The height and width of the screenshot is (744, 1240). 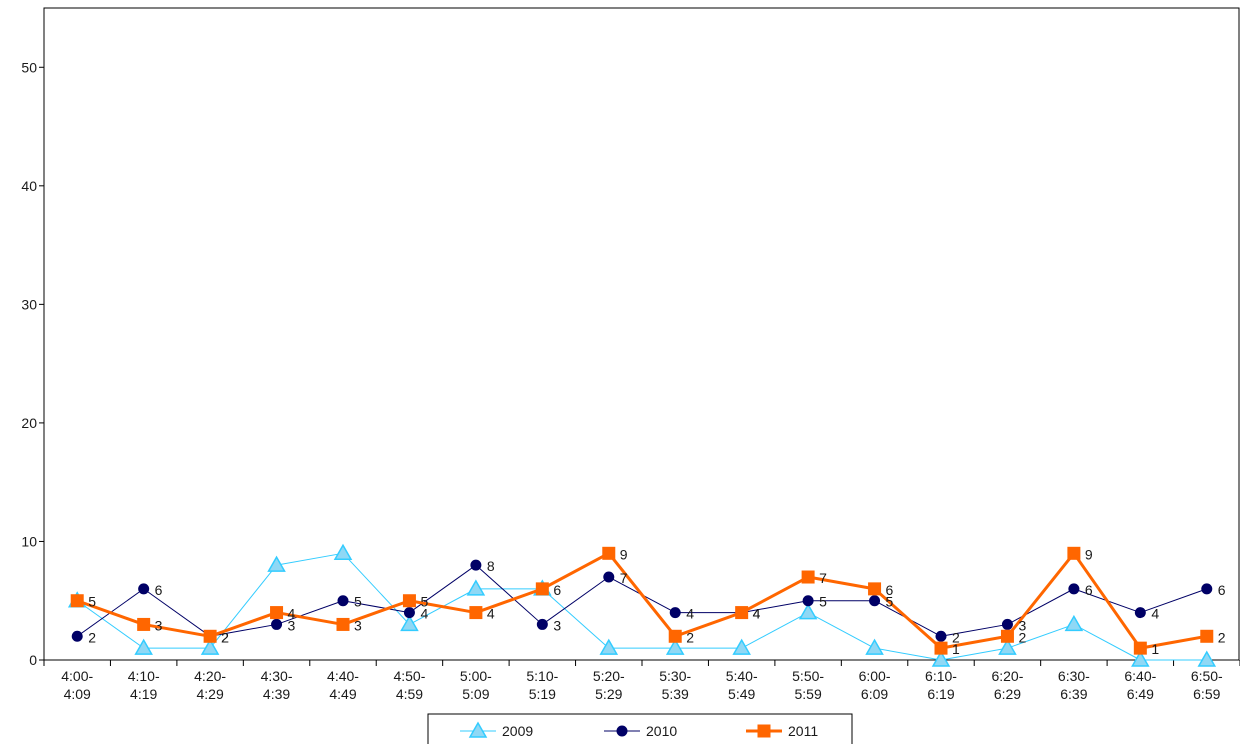 I want to click on series-2011, so click(x=642, y=600).